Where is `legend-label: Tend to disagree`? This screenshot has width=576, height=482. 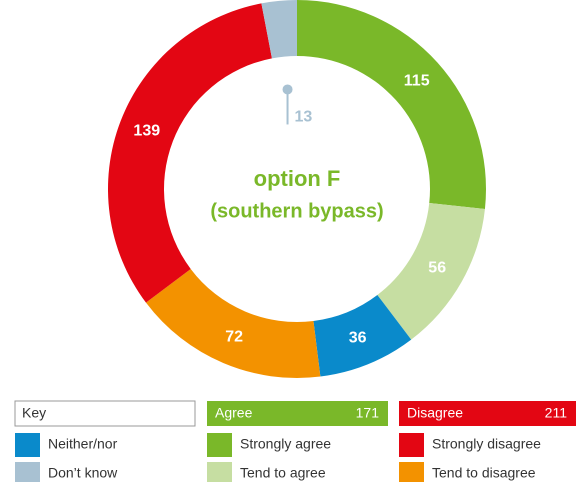
legend-label: Tend to disagree is located at coordinates (484, 473).